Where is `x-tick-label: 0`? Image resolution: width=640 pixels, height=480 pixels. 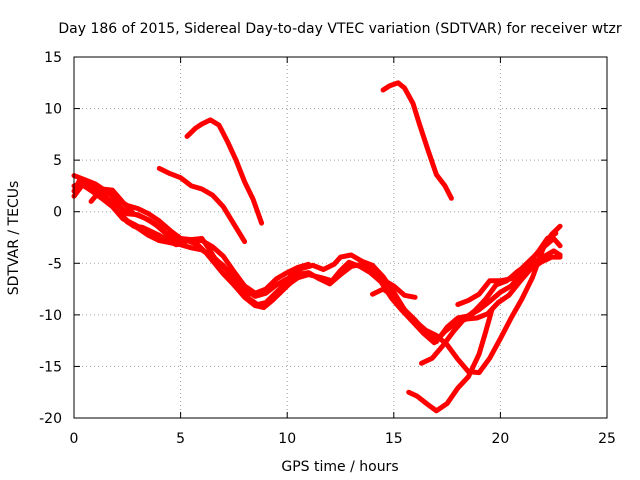
x-tick-label: 0 is located at coordinates (74, 439).